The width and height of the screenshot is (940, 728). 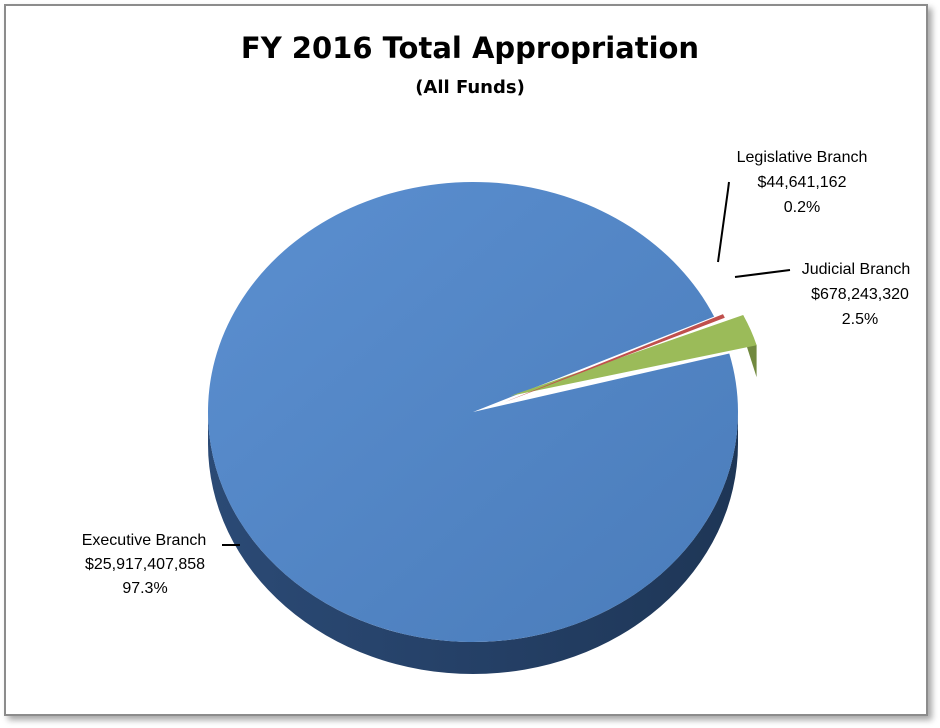 I want to click on label-judicial-percent: 2.5%, so click(x=860, y=319).